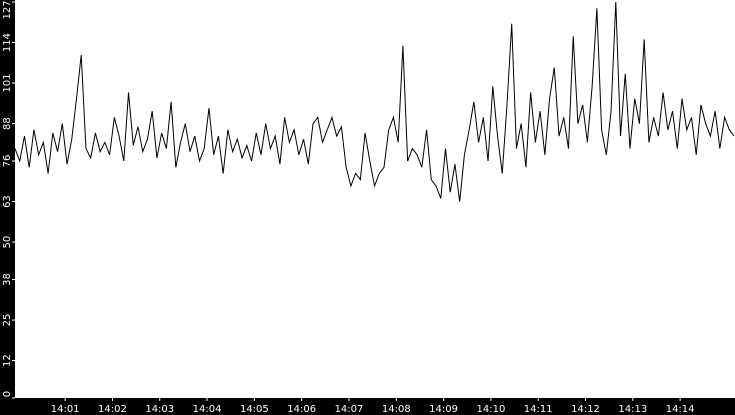 Image resolution: width=735 pixels, height=415 pixels. What do you see at coordinates (7, 83) in the screenshot?
I see `y-tick-label: 101` at bounding box center [7, 83].